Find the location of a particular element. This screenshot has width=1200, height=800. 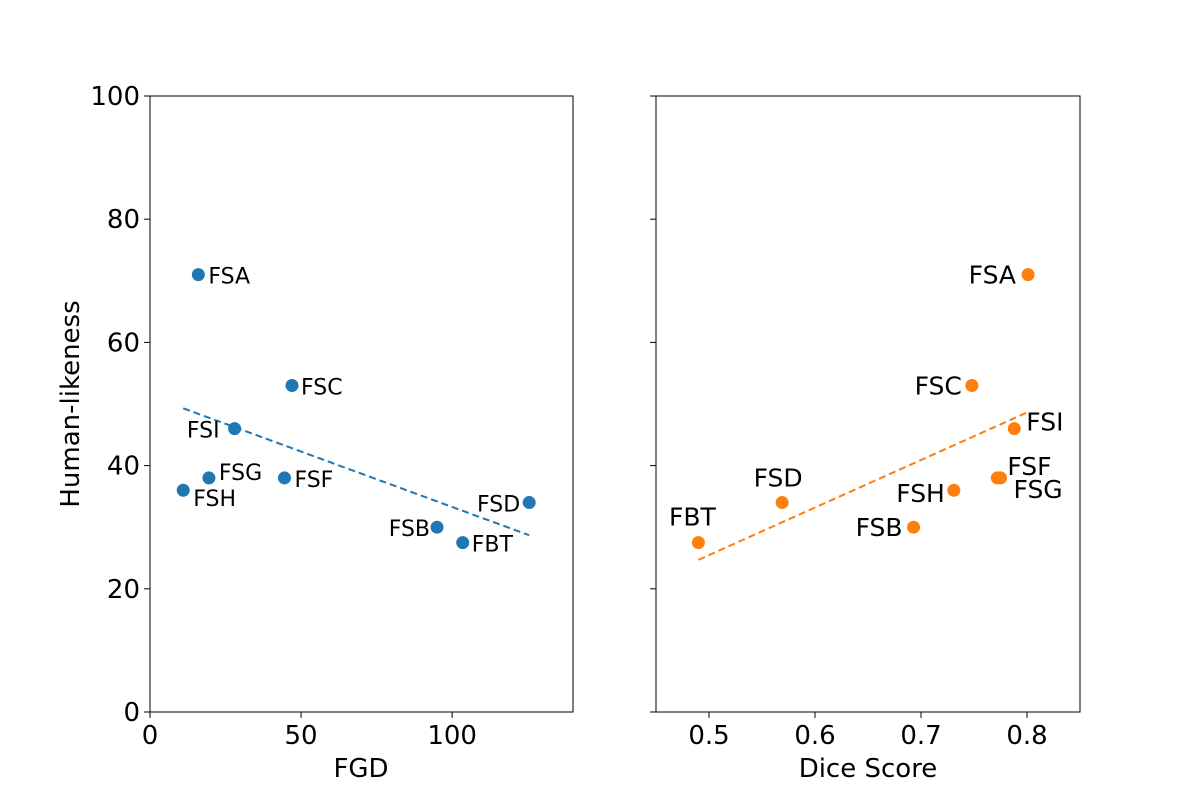

dice-score-x-tick-label: 0.7 is located at coordinates (920, 736).